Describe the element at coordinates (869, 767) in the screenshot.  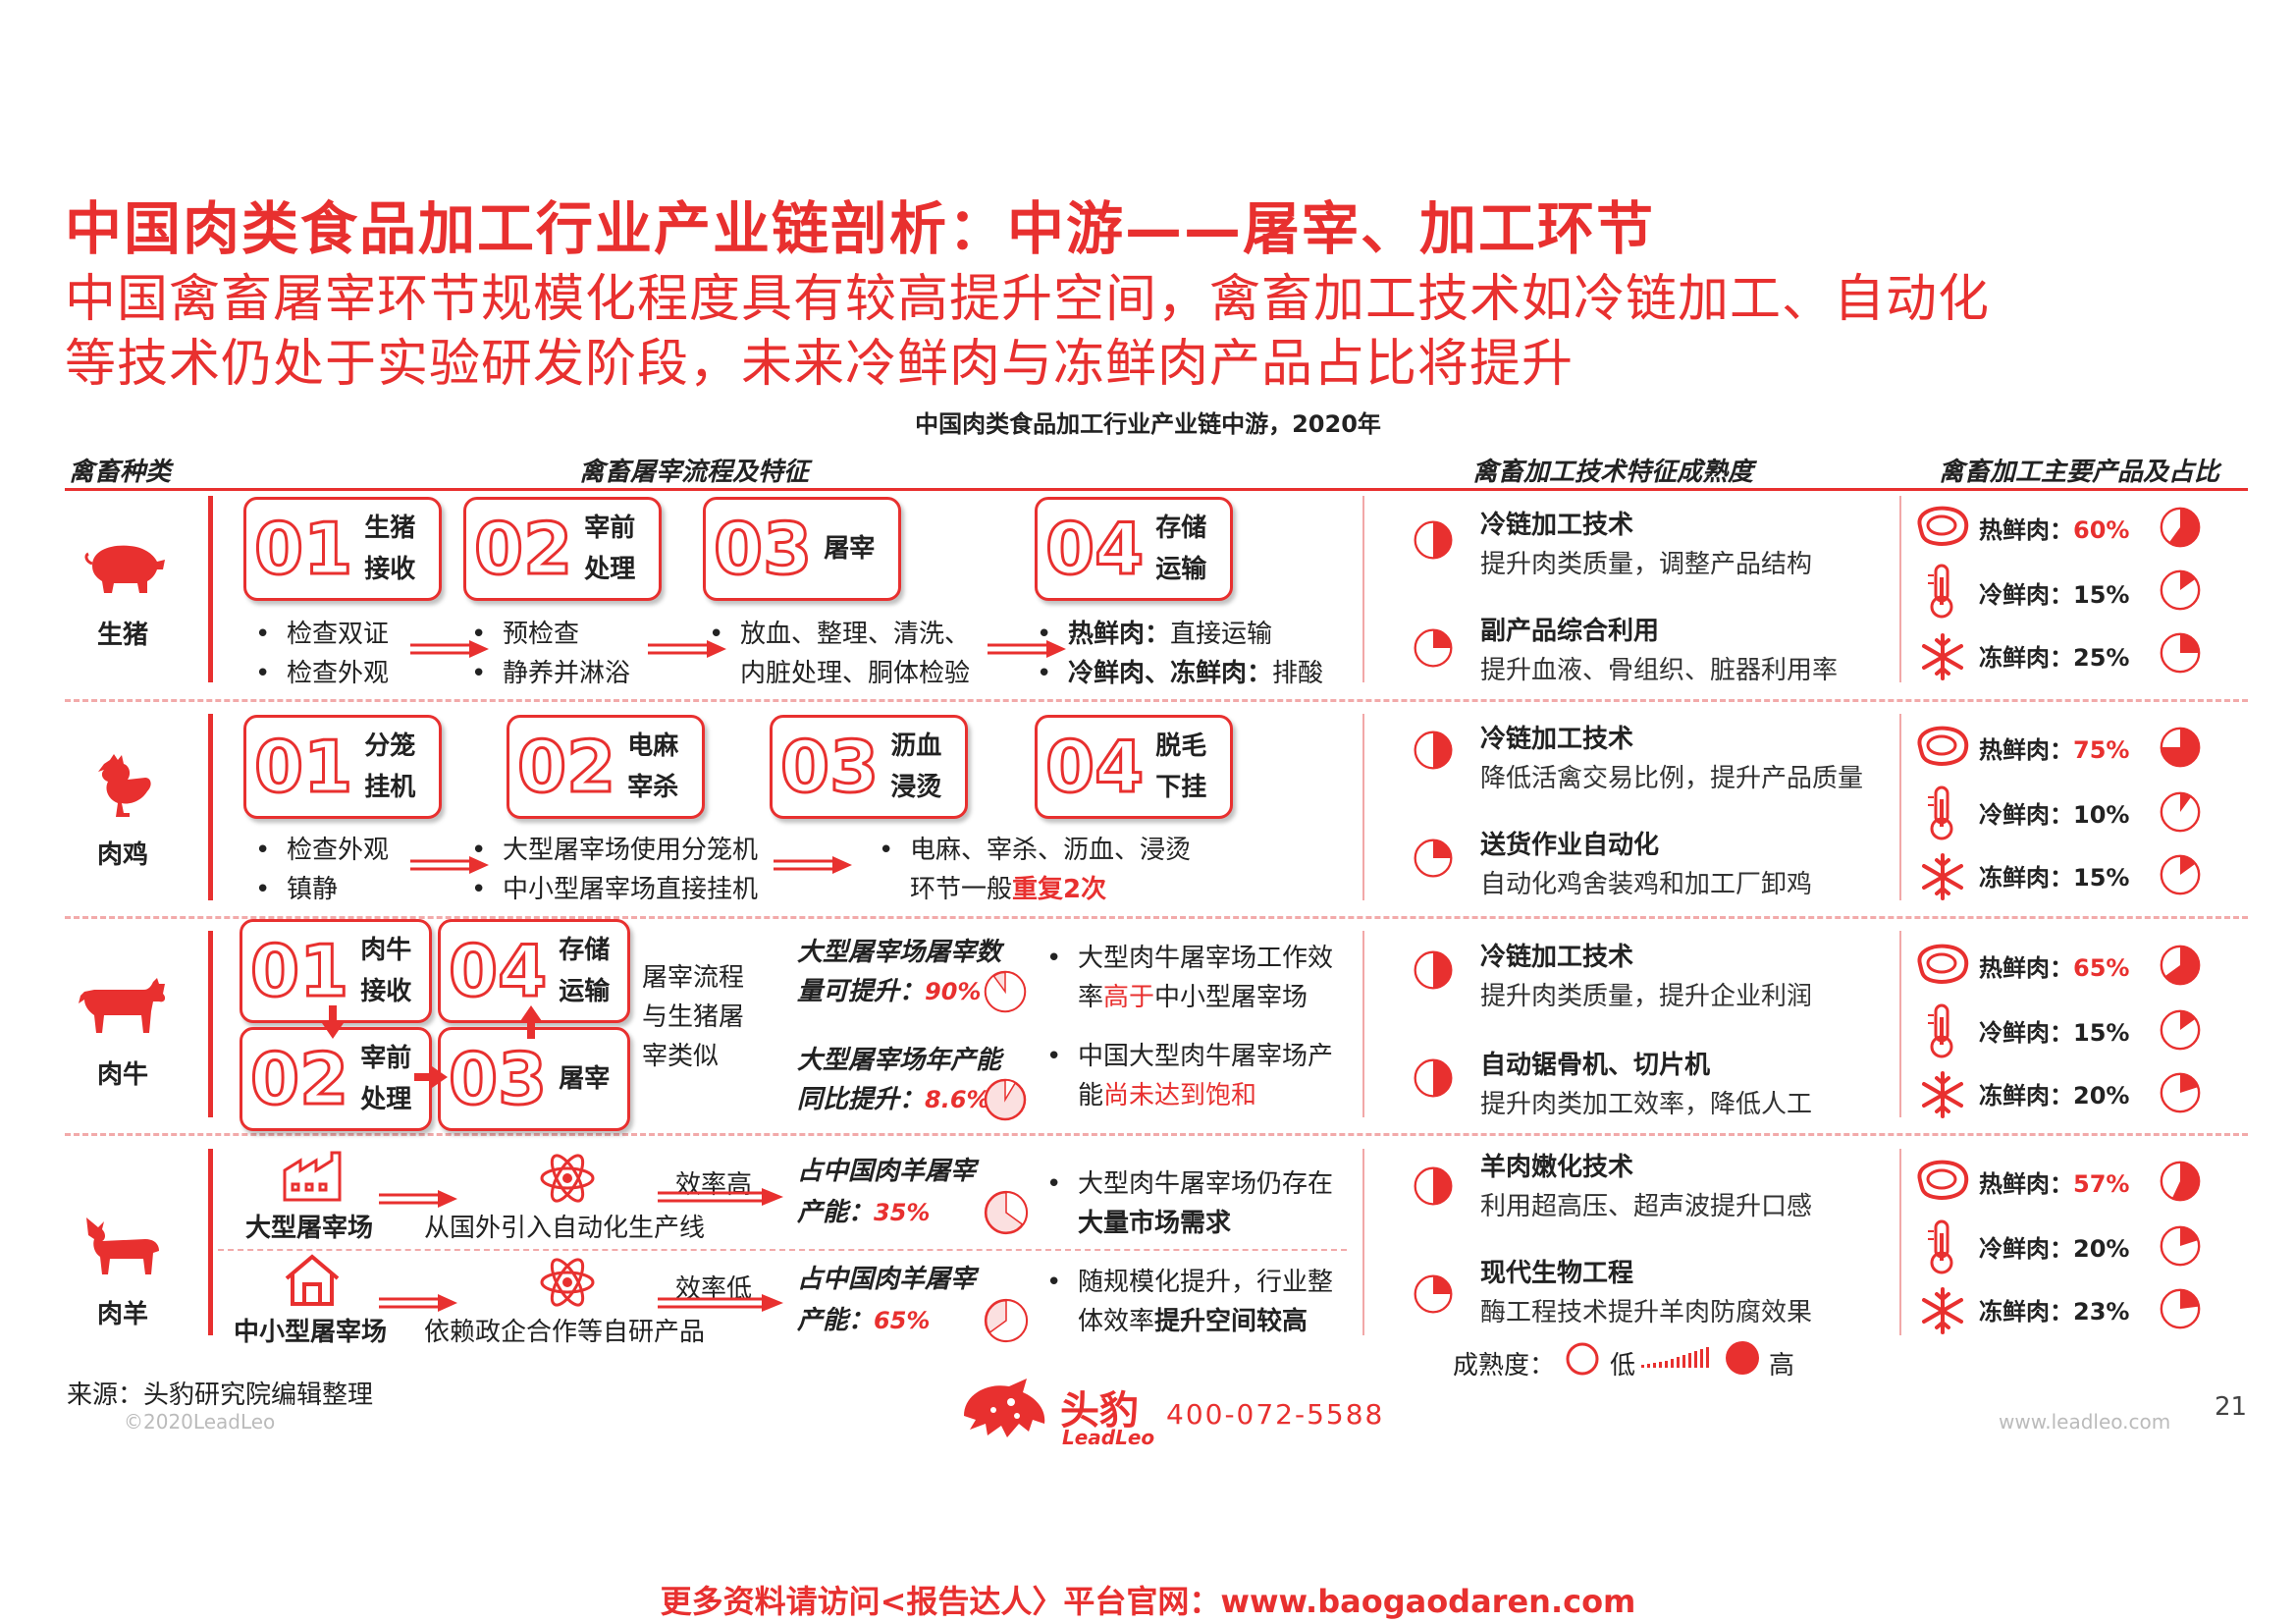
I see `chicken-step-3: 03 沥血 浸烫` at that location.